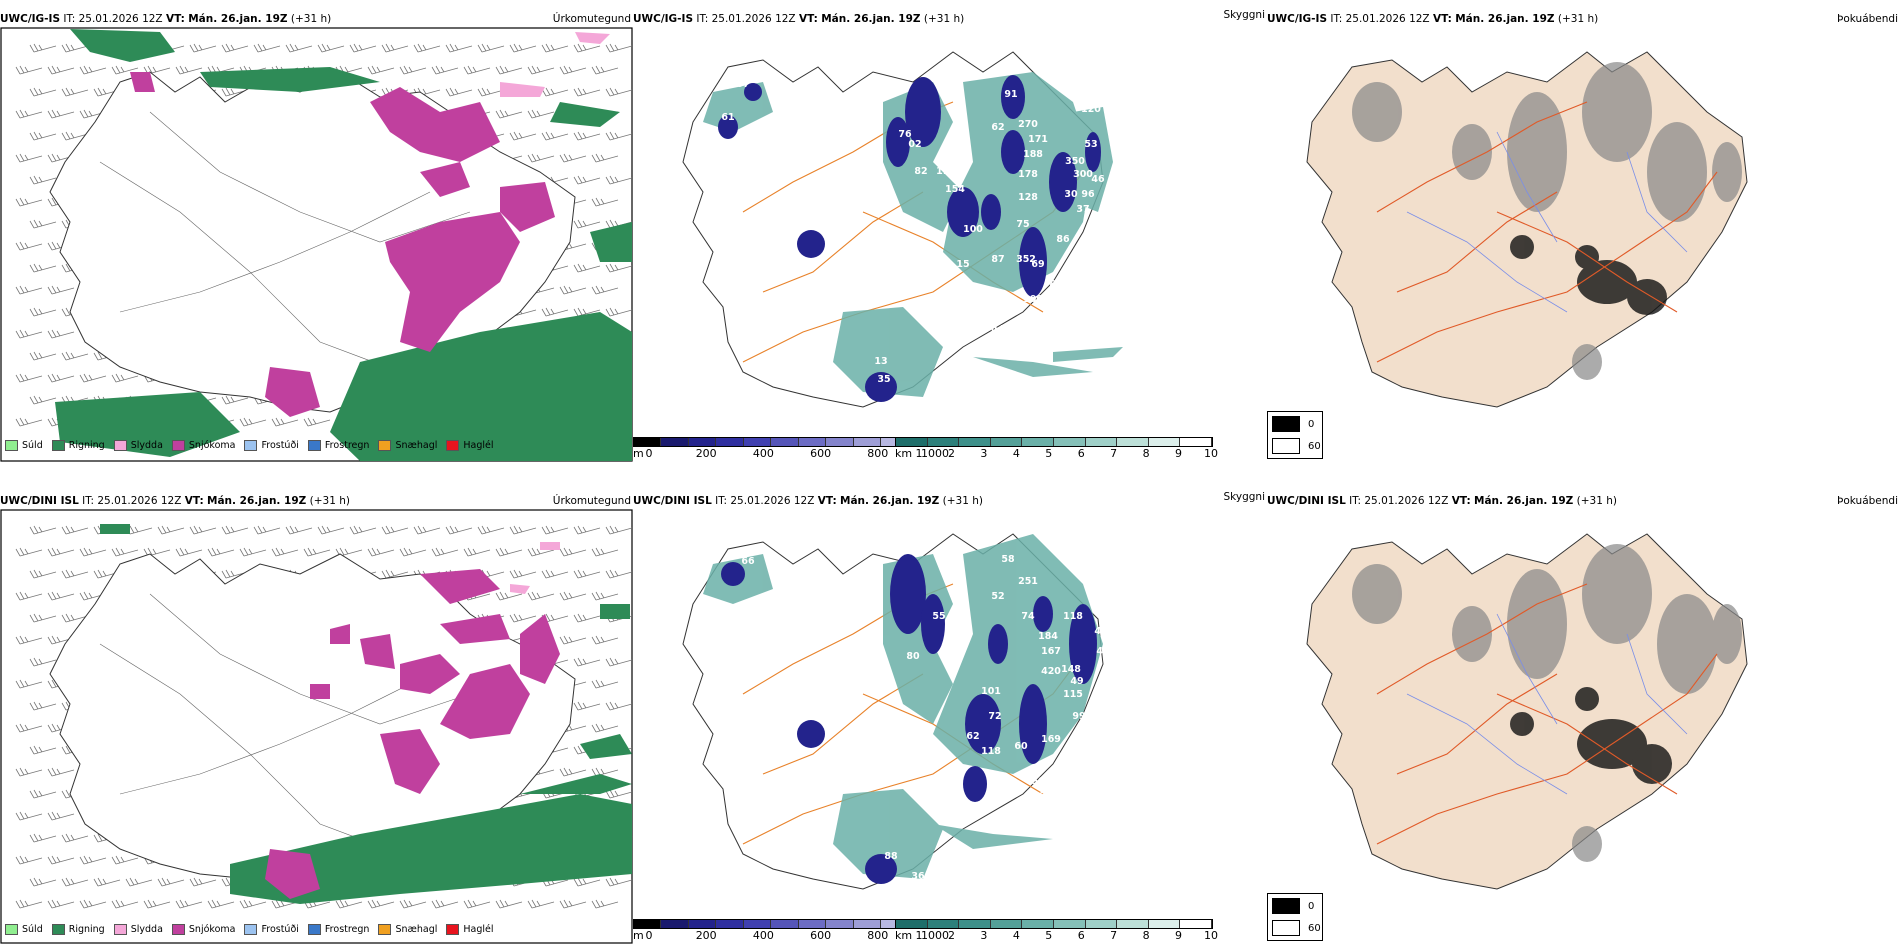 The image size is (1900, 950). What do you see at coordinates (1314, 446) in the screenshot?
I see `fog-legend-label: 60` at bounding box center [1314, 446].